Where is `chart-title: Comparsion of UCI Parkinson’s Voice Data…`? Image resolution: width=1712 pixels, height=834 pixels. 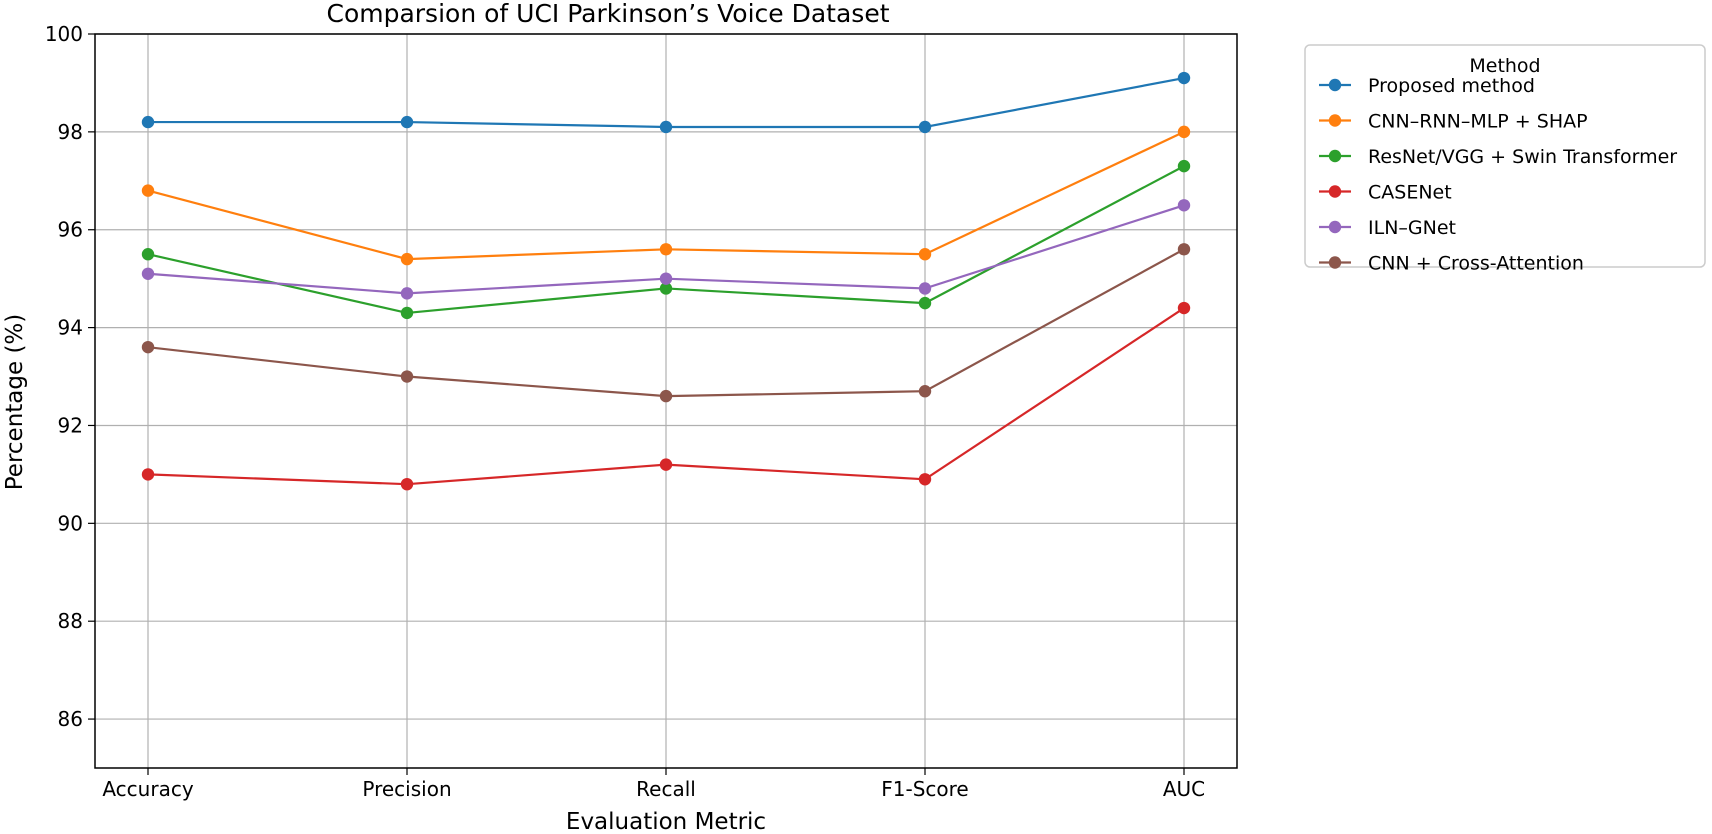
chart-title: Comparsion of UCI Parkinson’s Voice Data… is located at coordinates (607, 14).